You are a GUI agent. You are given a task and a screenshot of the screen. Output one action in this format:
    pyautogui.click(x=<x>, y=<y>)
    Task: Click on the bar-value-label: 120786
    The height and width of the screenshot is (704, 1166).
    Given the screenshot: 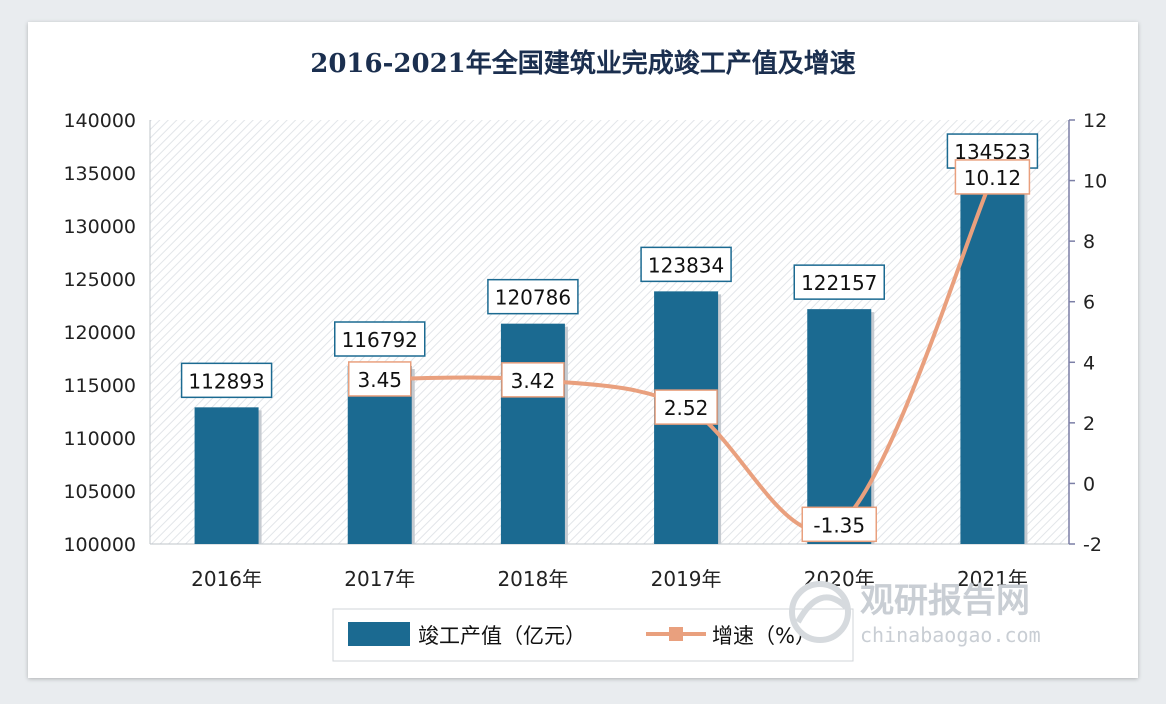 What is the action you would take?
    pyautogui.click(x=533, y=298)
    